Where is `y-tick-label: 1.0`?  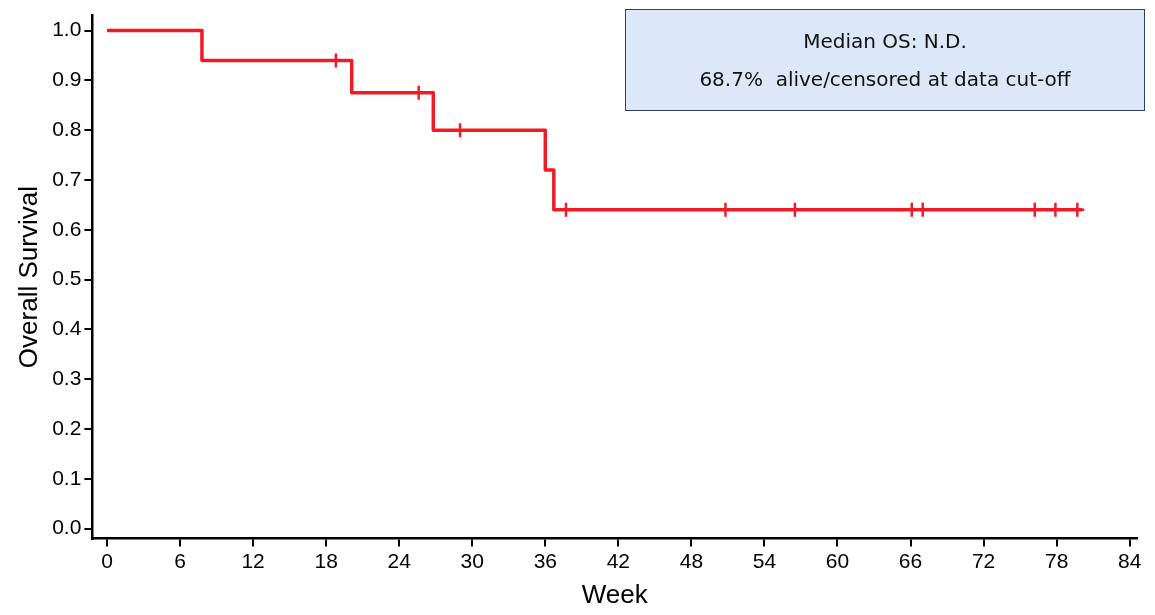 y-tick-label: 1.0 is located at coordinates (67, 29).